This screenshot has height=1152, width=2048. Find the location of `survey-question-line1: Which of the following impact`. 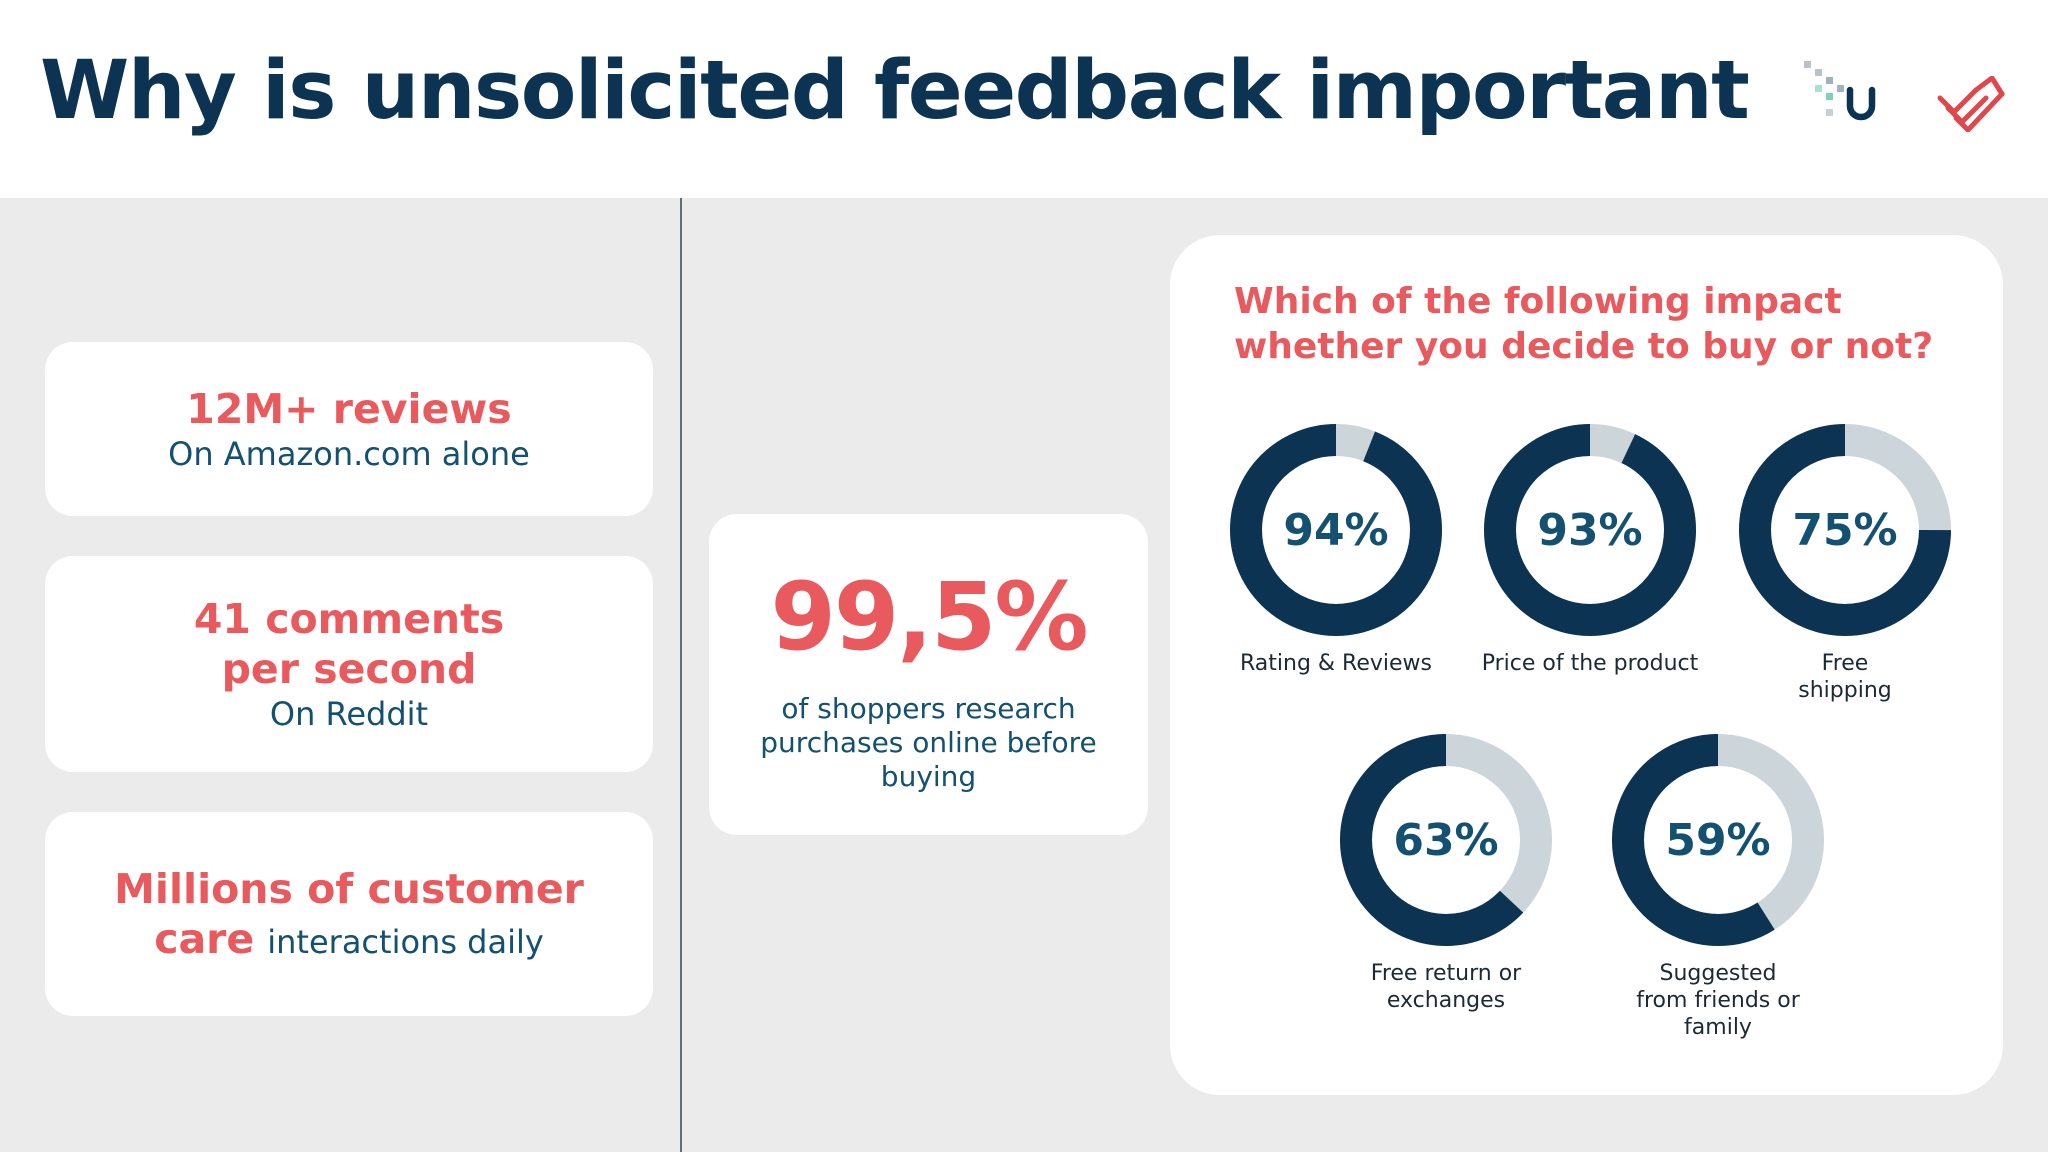

survey-question-line1: Which of the following impact is located at coordinates (1538, 301).